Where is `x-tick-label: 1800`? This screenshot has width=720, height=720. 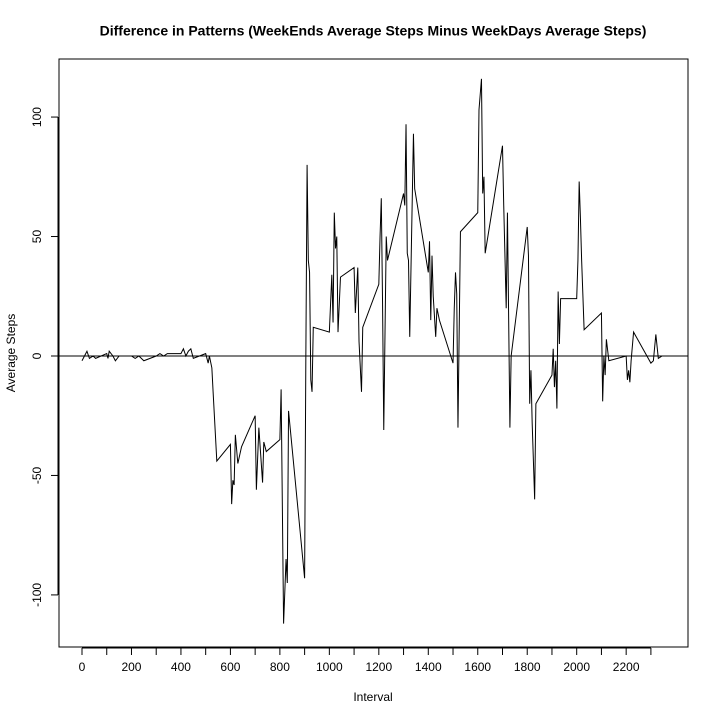
x-tick-label: 1800 is located at coordinates (527, 667).